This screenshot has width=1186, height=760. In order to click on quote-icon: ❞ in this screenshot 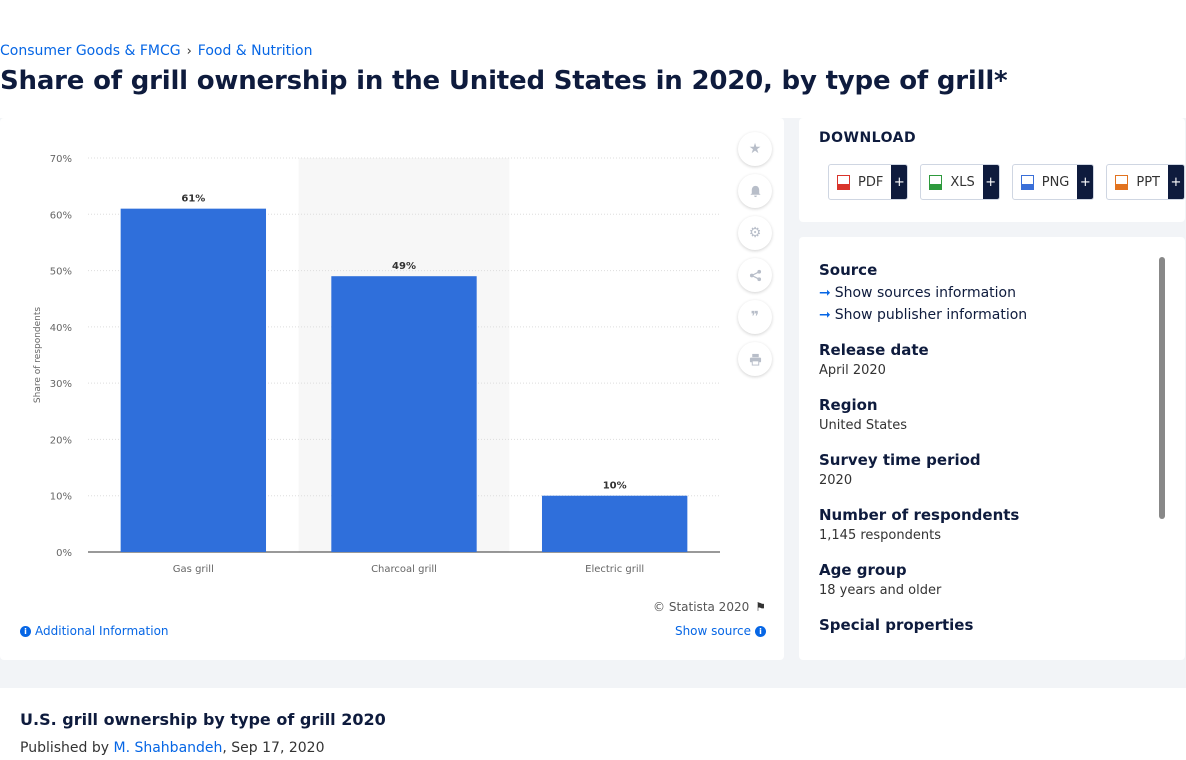, I will do `click(755, 317)`.